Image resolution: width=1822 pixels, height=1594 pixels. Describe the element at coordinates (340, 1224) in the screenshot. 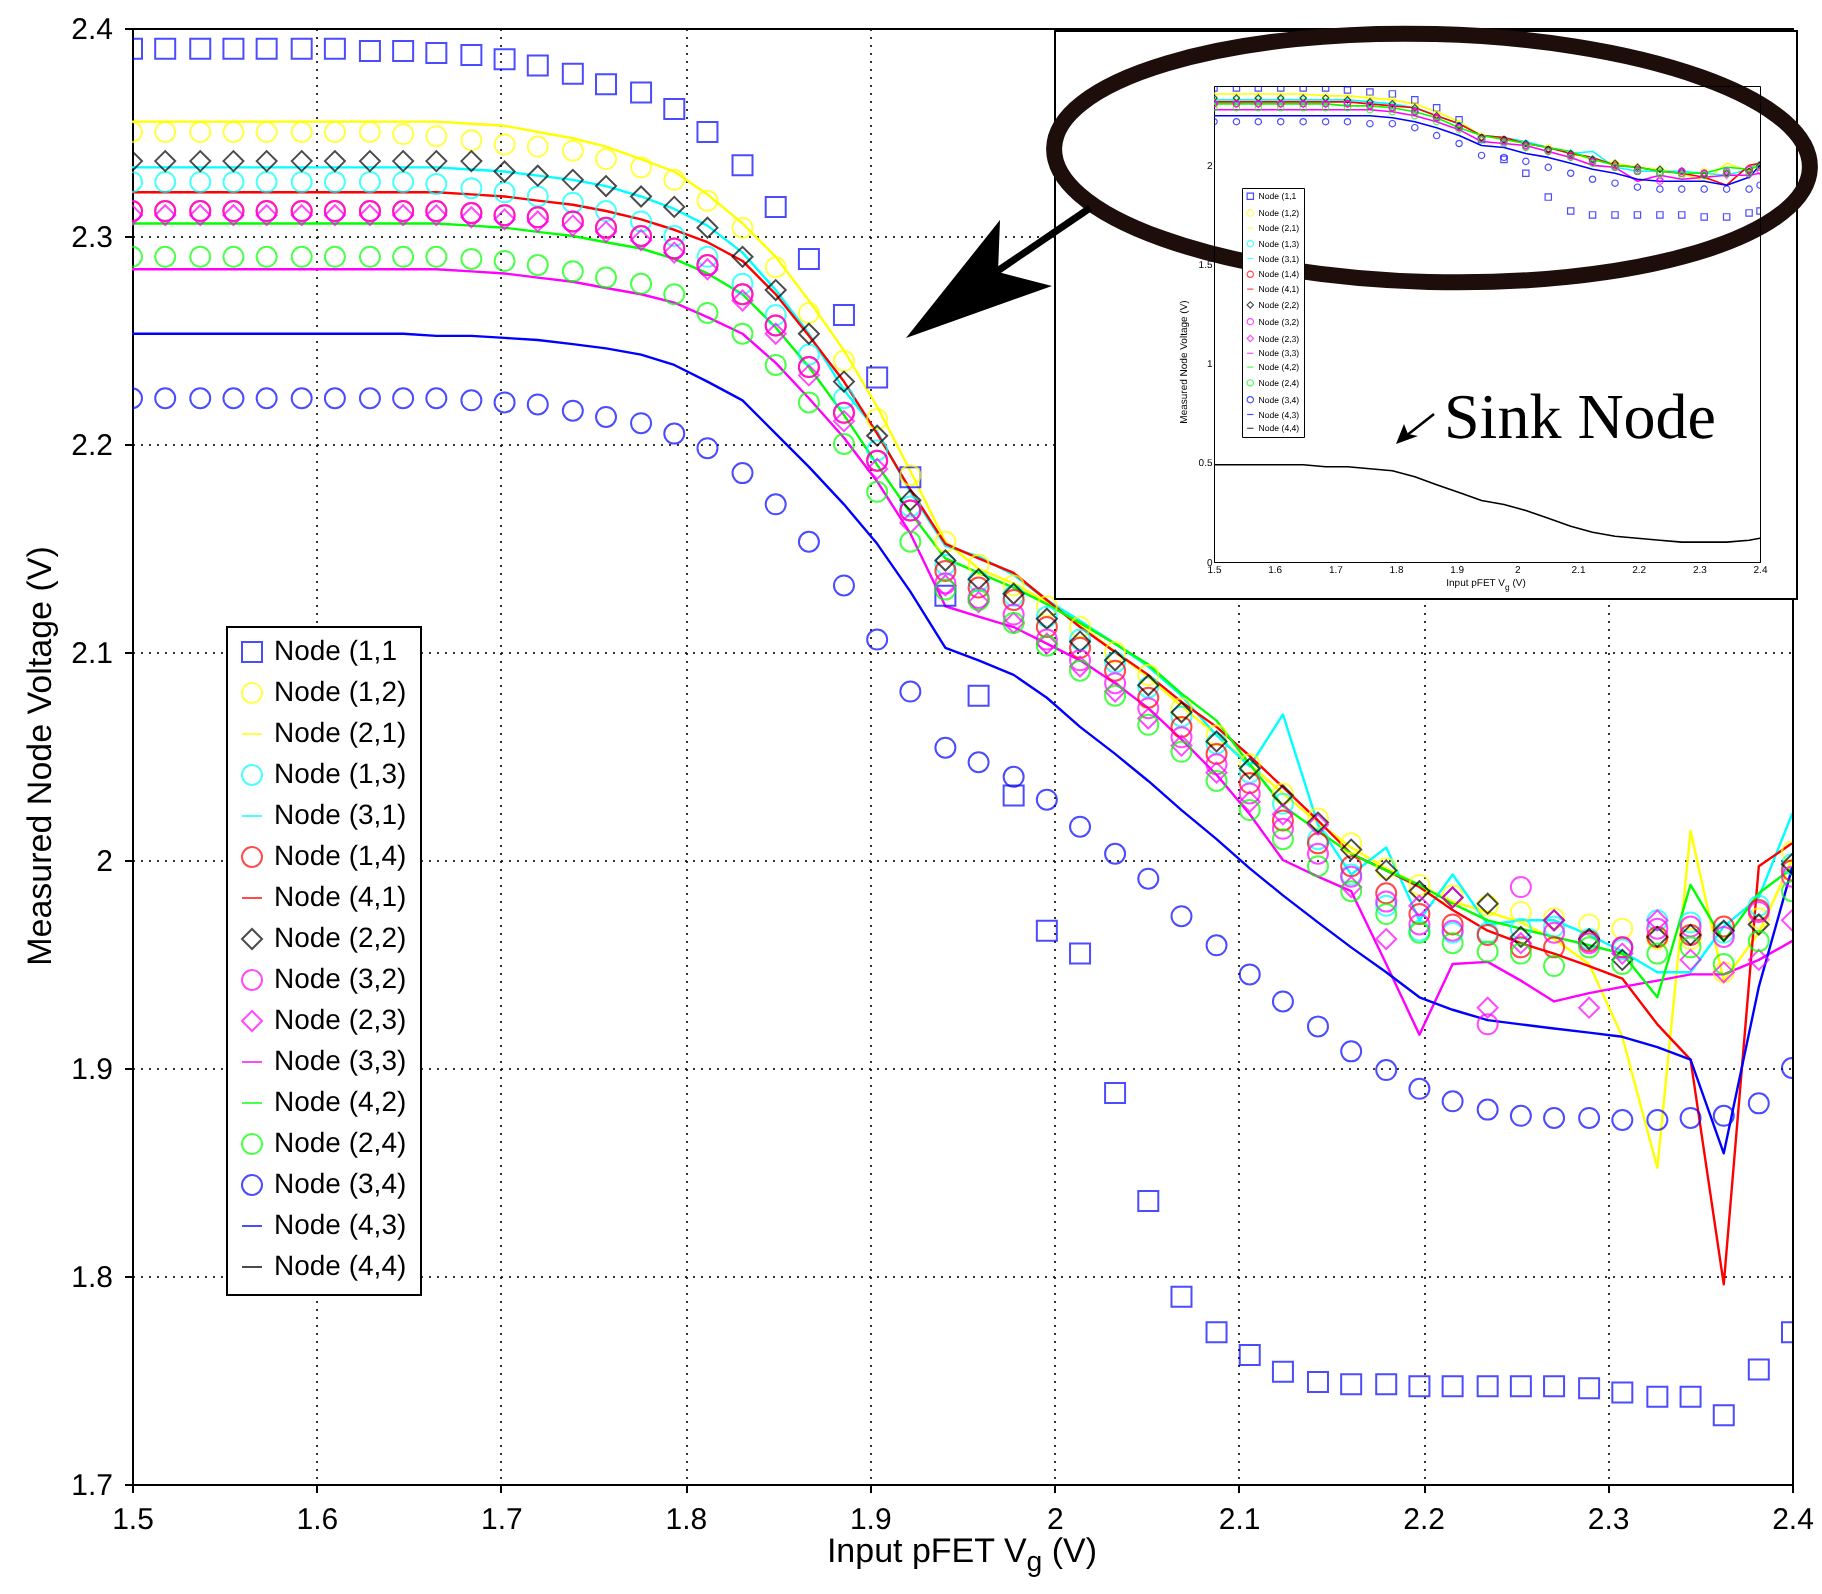

I see `legend-label: Node (4,3)` at that location.